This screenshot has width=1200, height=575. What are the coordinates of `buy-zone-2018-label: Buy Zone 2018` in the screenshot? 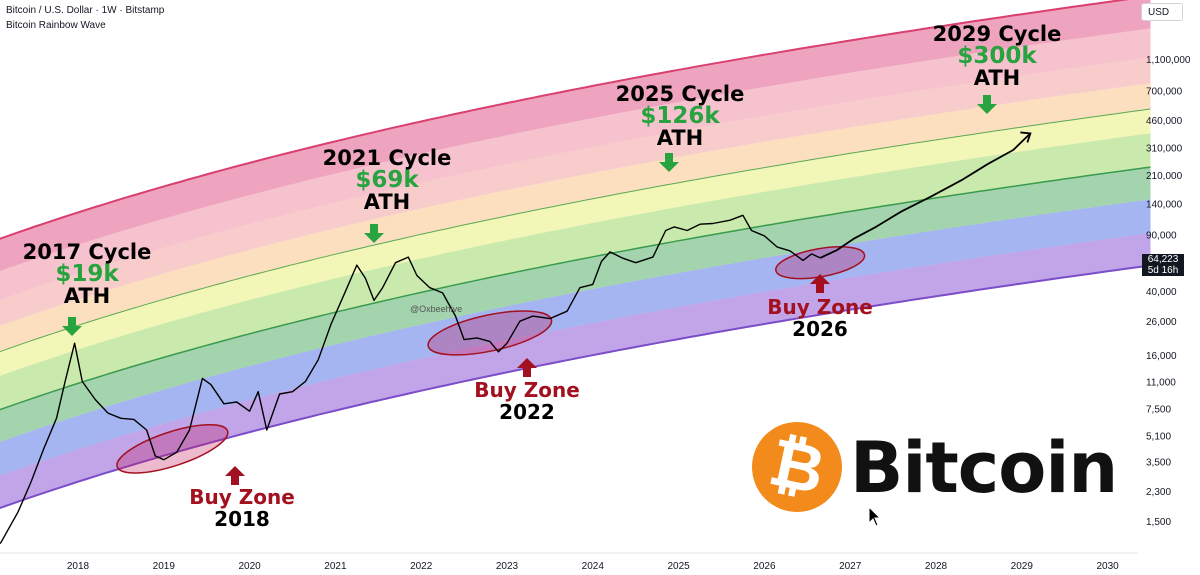 It's located at (242, 508).